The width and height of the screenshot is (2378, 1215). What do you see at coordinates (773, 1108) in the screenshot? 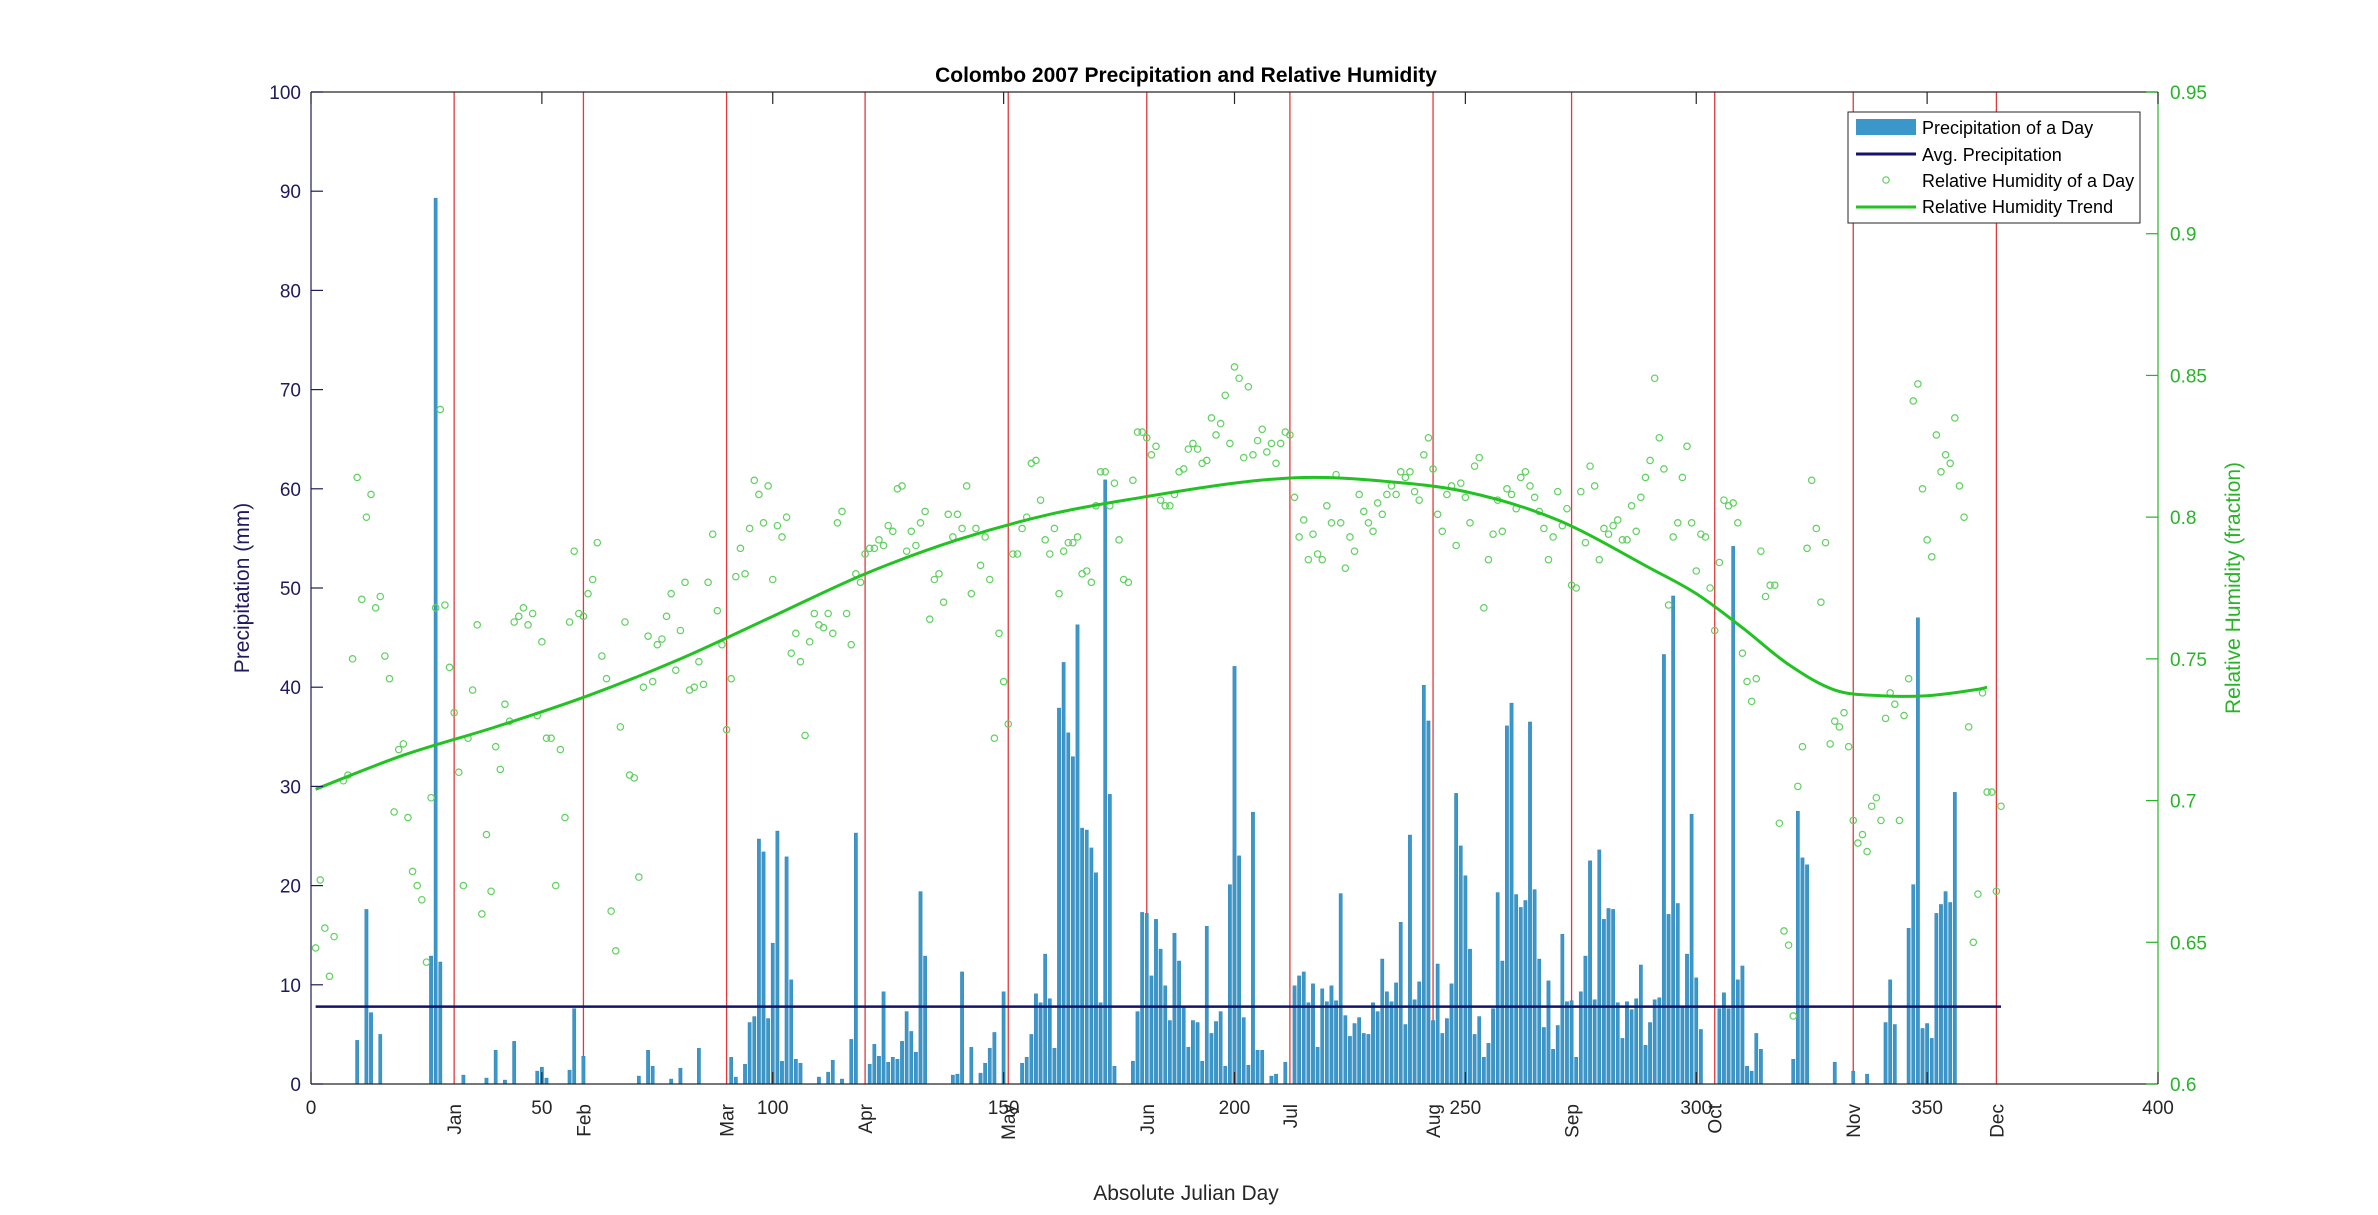
I see `x-tick-label: 100` at bounding box center [773, 1108].